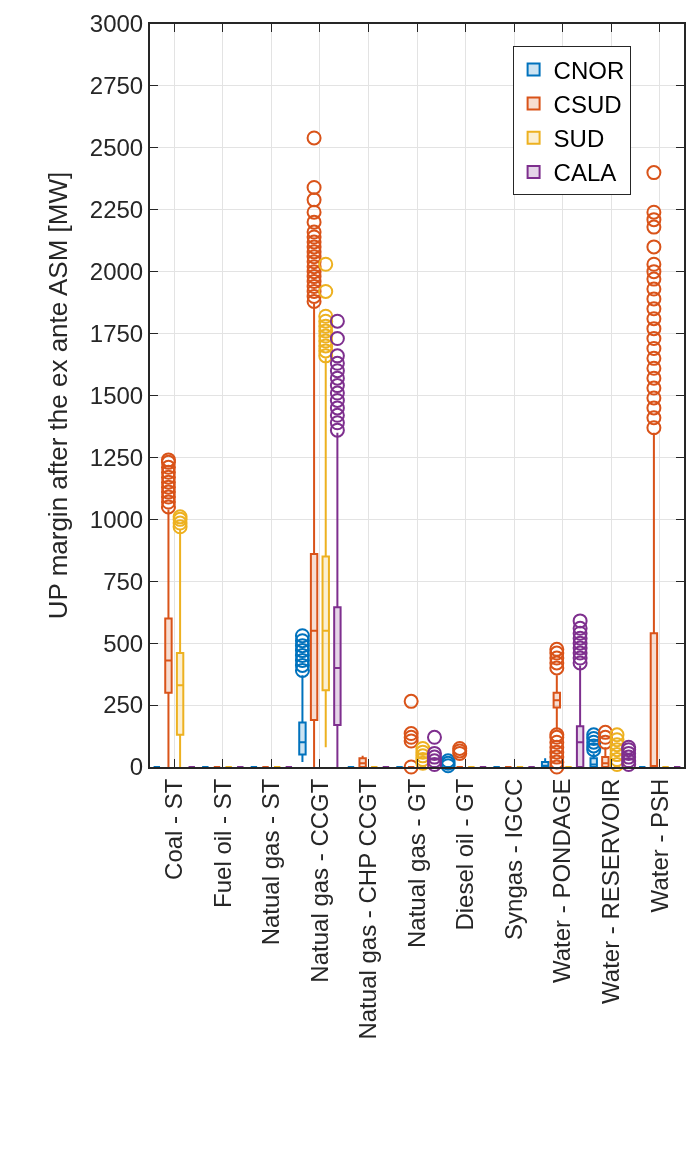 The width and height of the screenshot is (690, 1167). I want to click on y-tick-label: 3000, so click(116, 24).